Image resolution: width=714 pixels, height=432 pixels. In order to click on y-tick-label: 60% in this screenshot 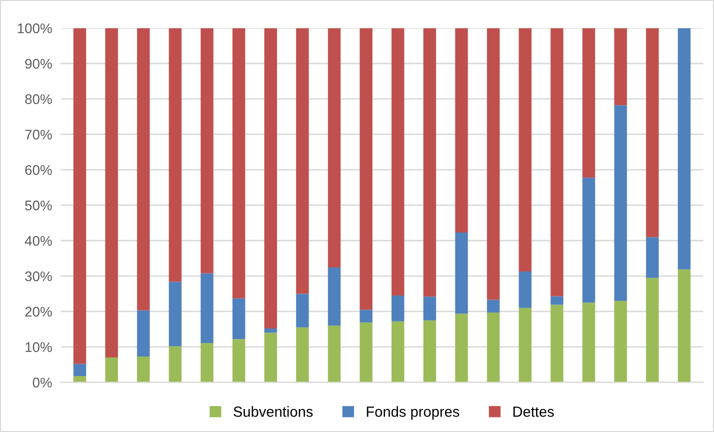, I will do `click(38, 170)`.